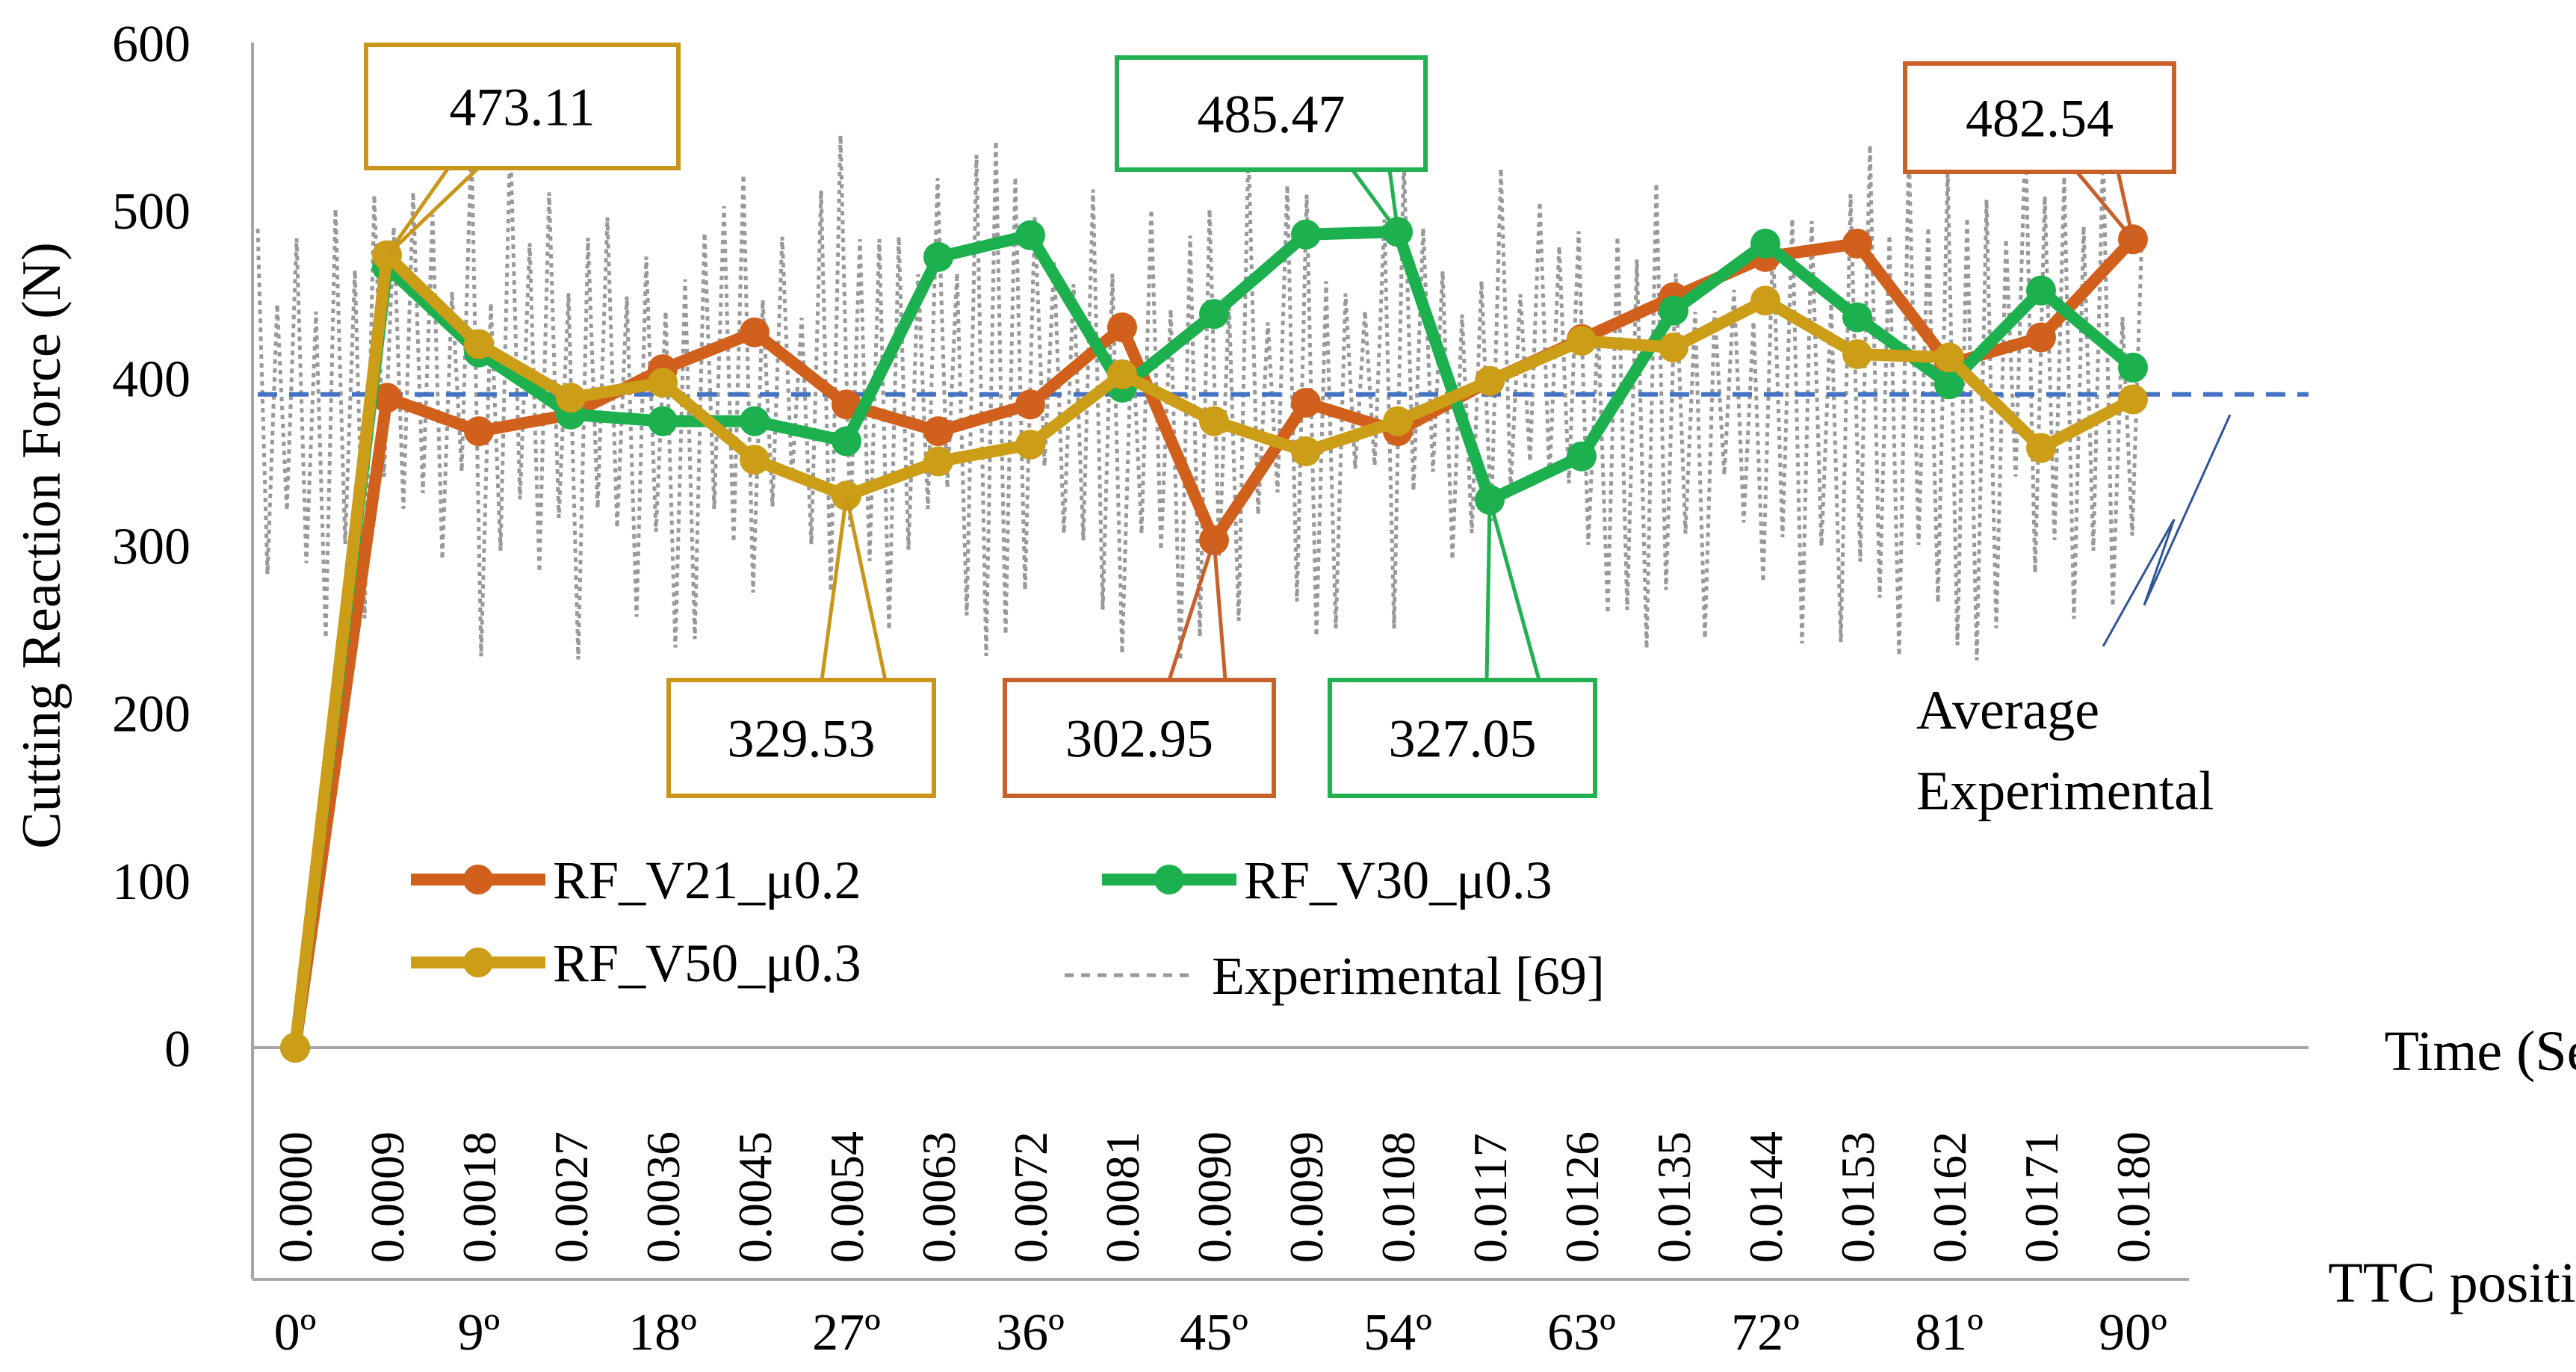 This screenshot has height=1372, width=2576. I want to click on ttc-tick-label: 27º, so click(846, 1333).